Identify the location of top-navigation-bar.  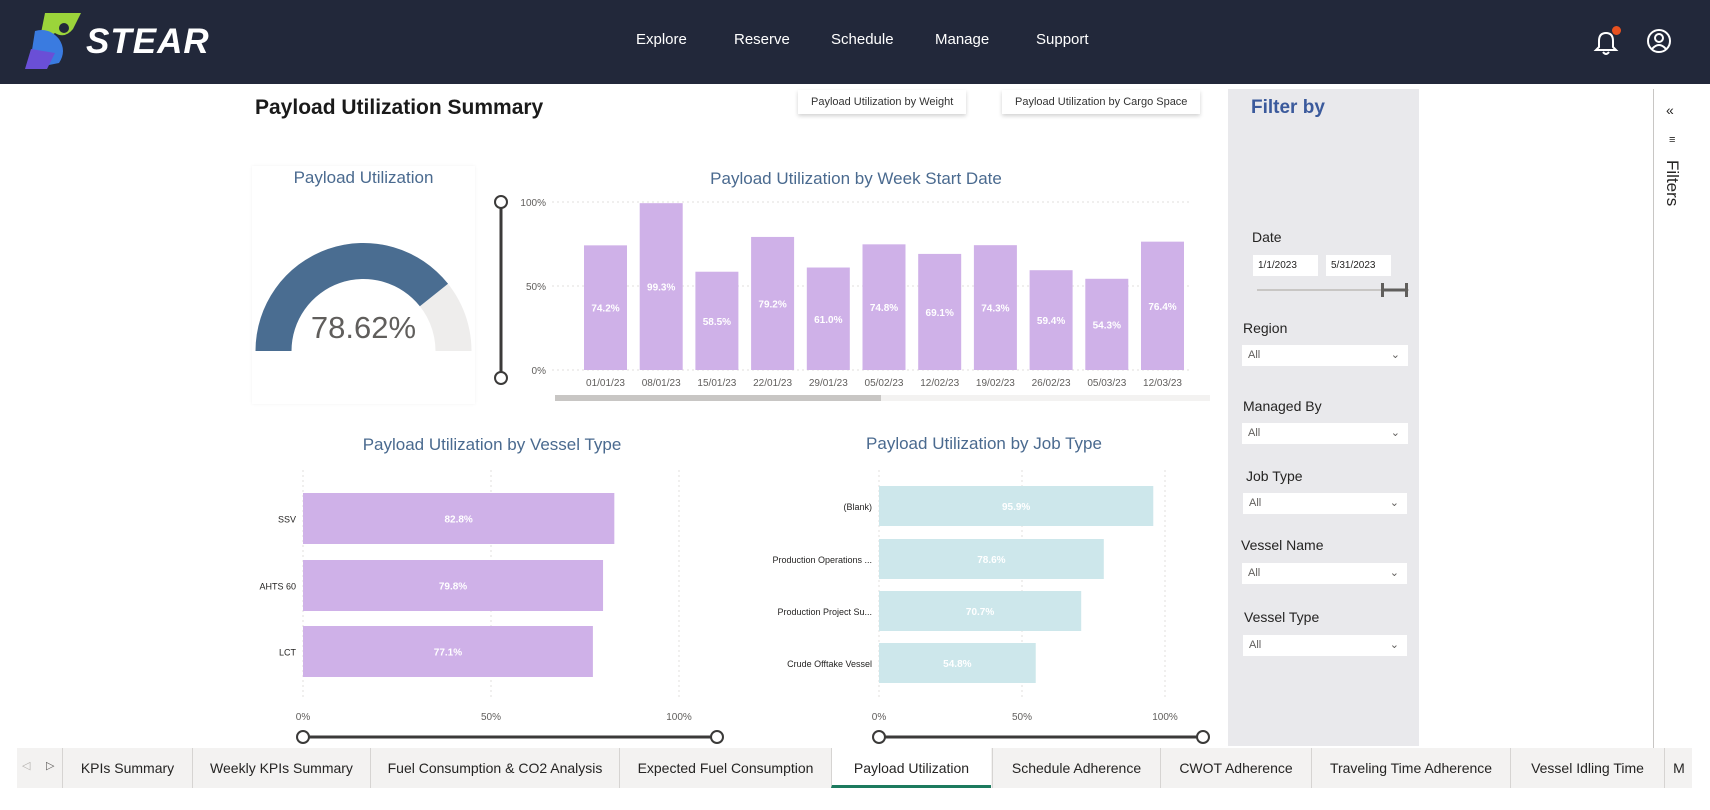
(855, 42).